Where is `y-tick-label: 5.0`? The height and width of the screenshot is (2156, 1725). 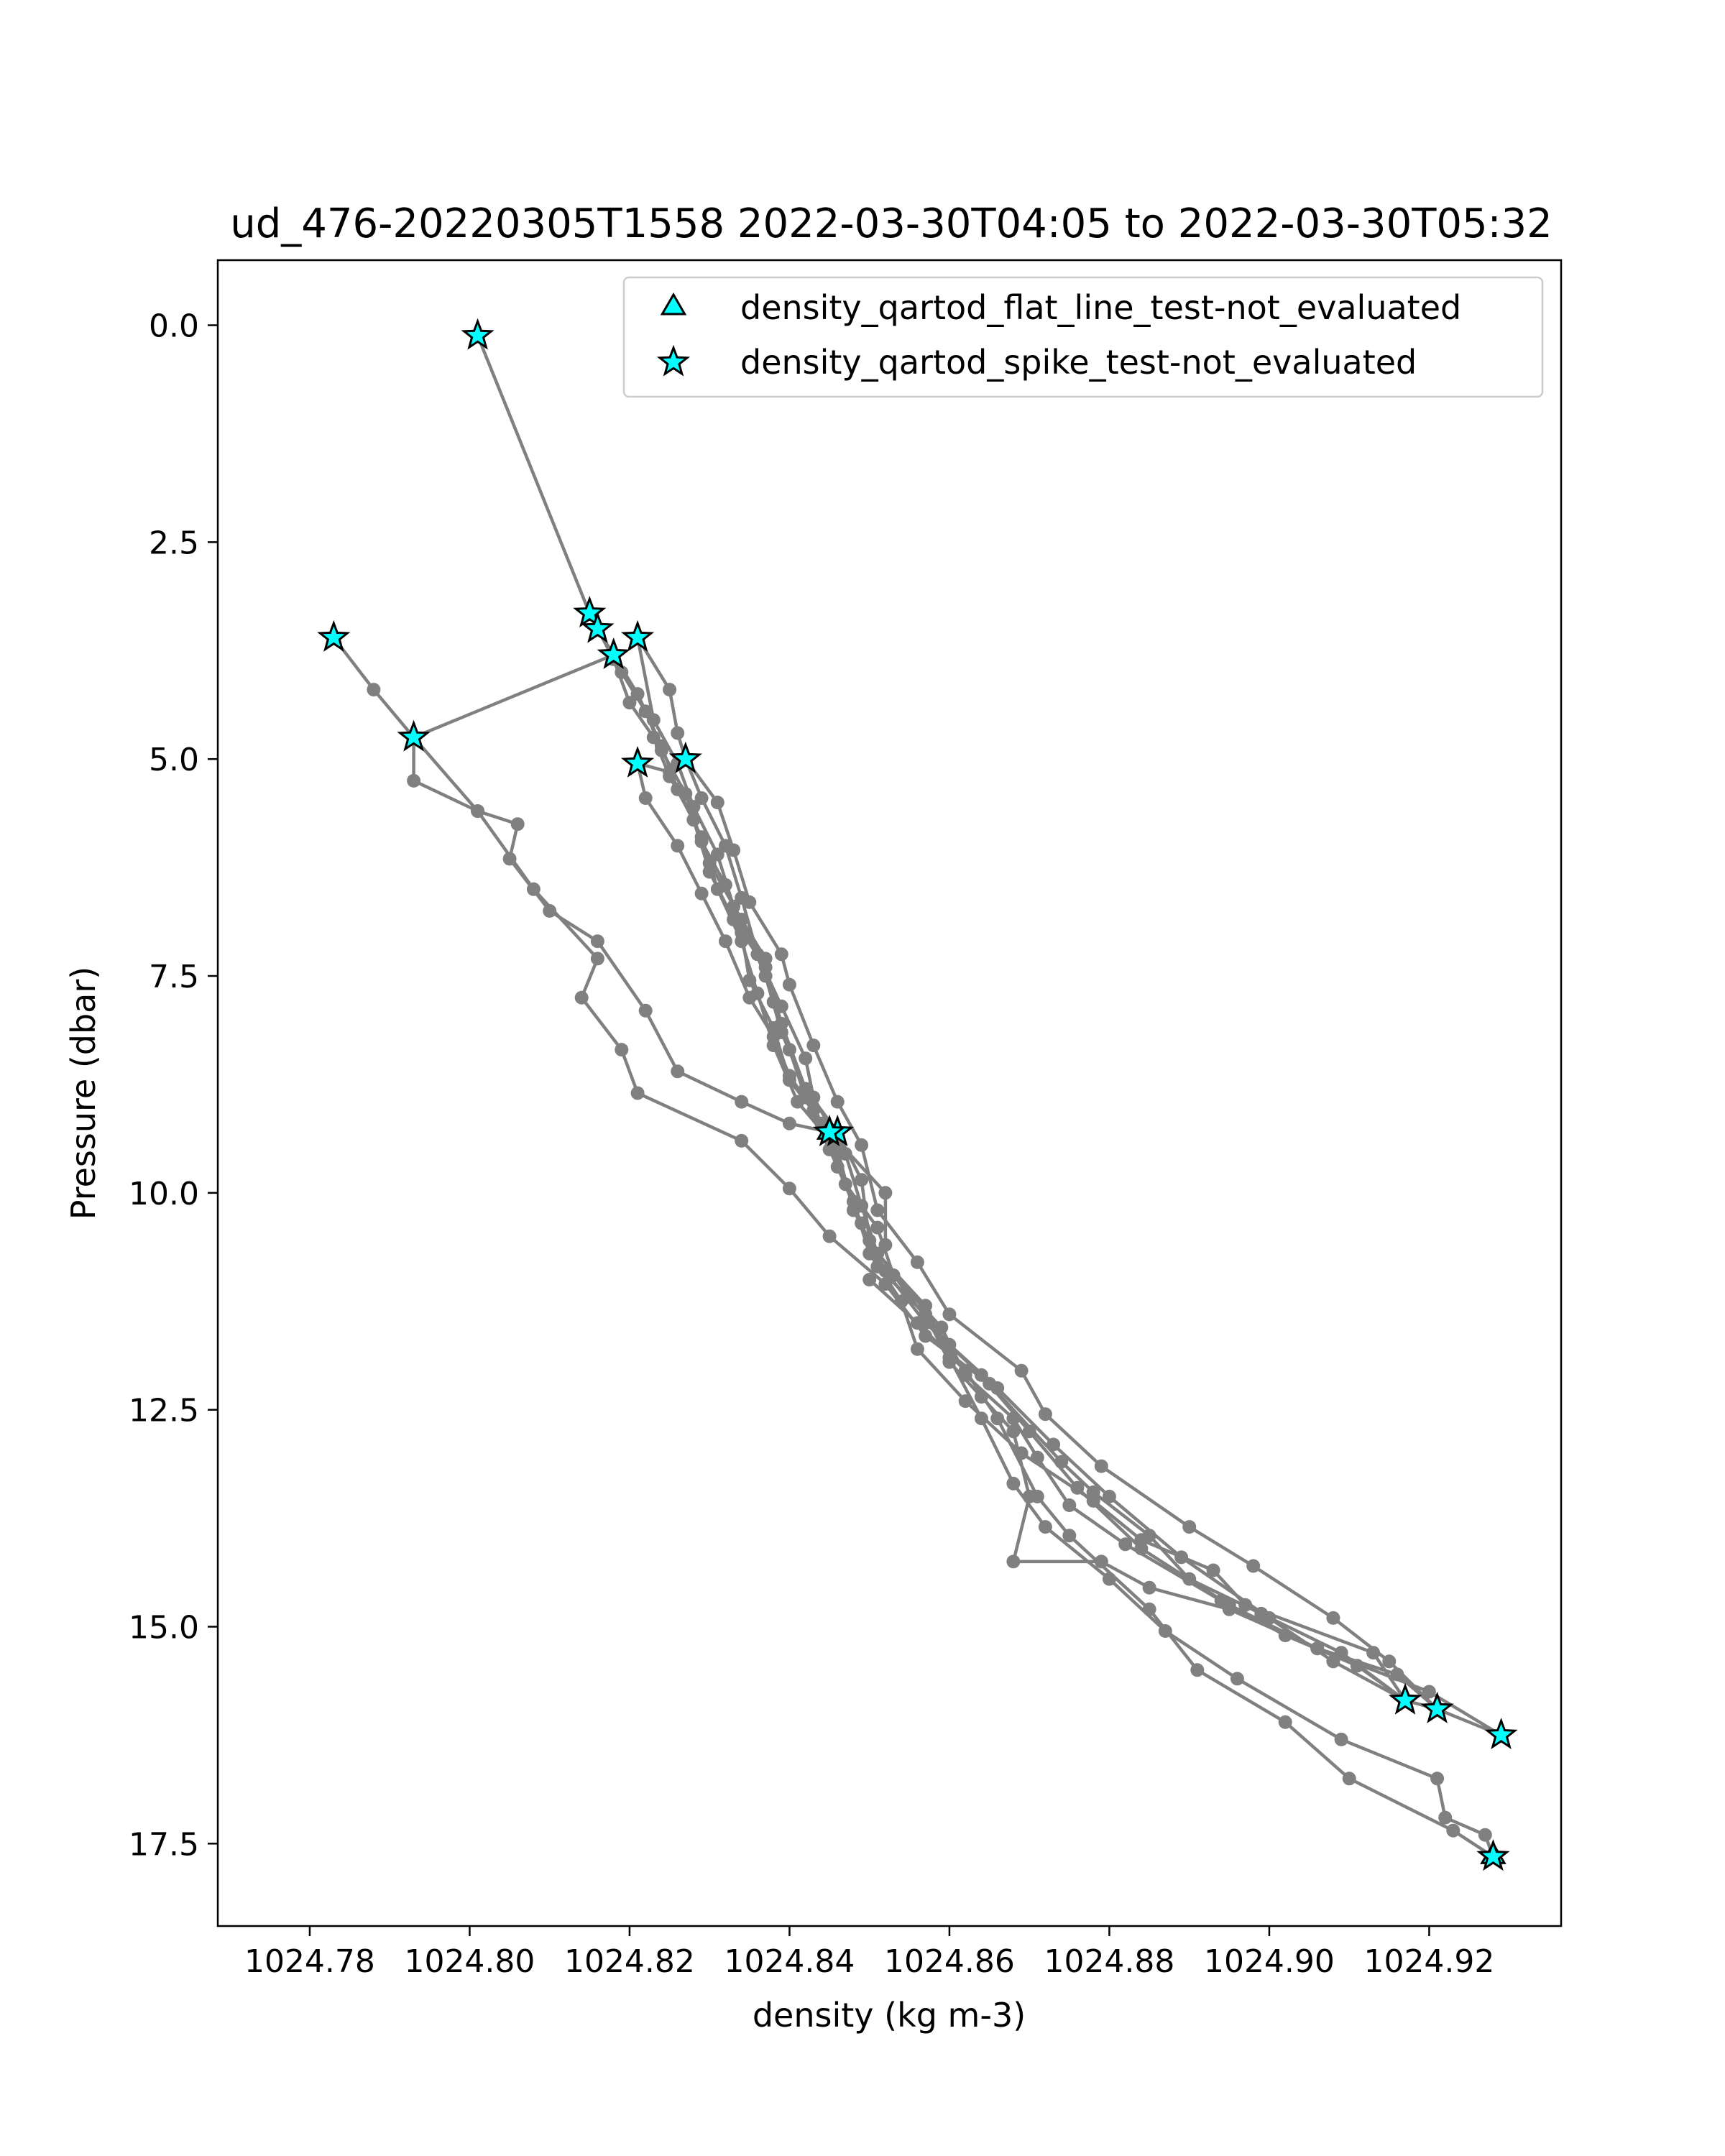 y-tick-label: 5.0 is located at coordinates (174, 760).